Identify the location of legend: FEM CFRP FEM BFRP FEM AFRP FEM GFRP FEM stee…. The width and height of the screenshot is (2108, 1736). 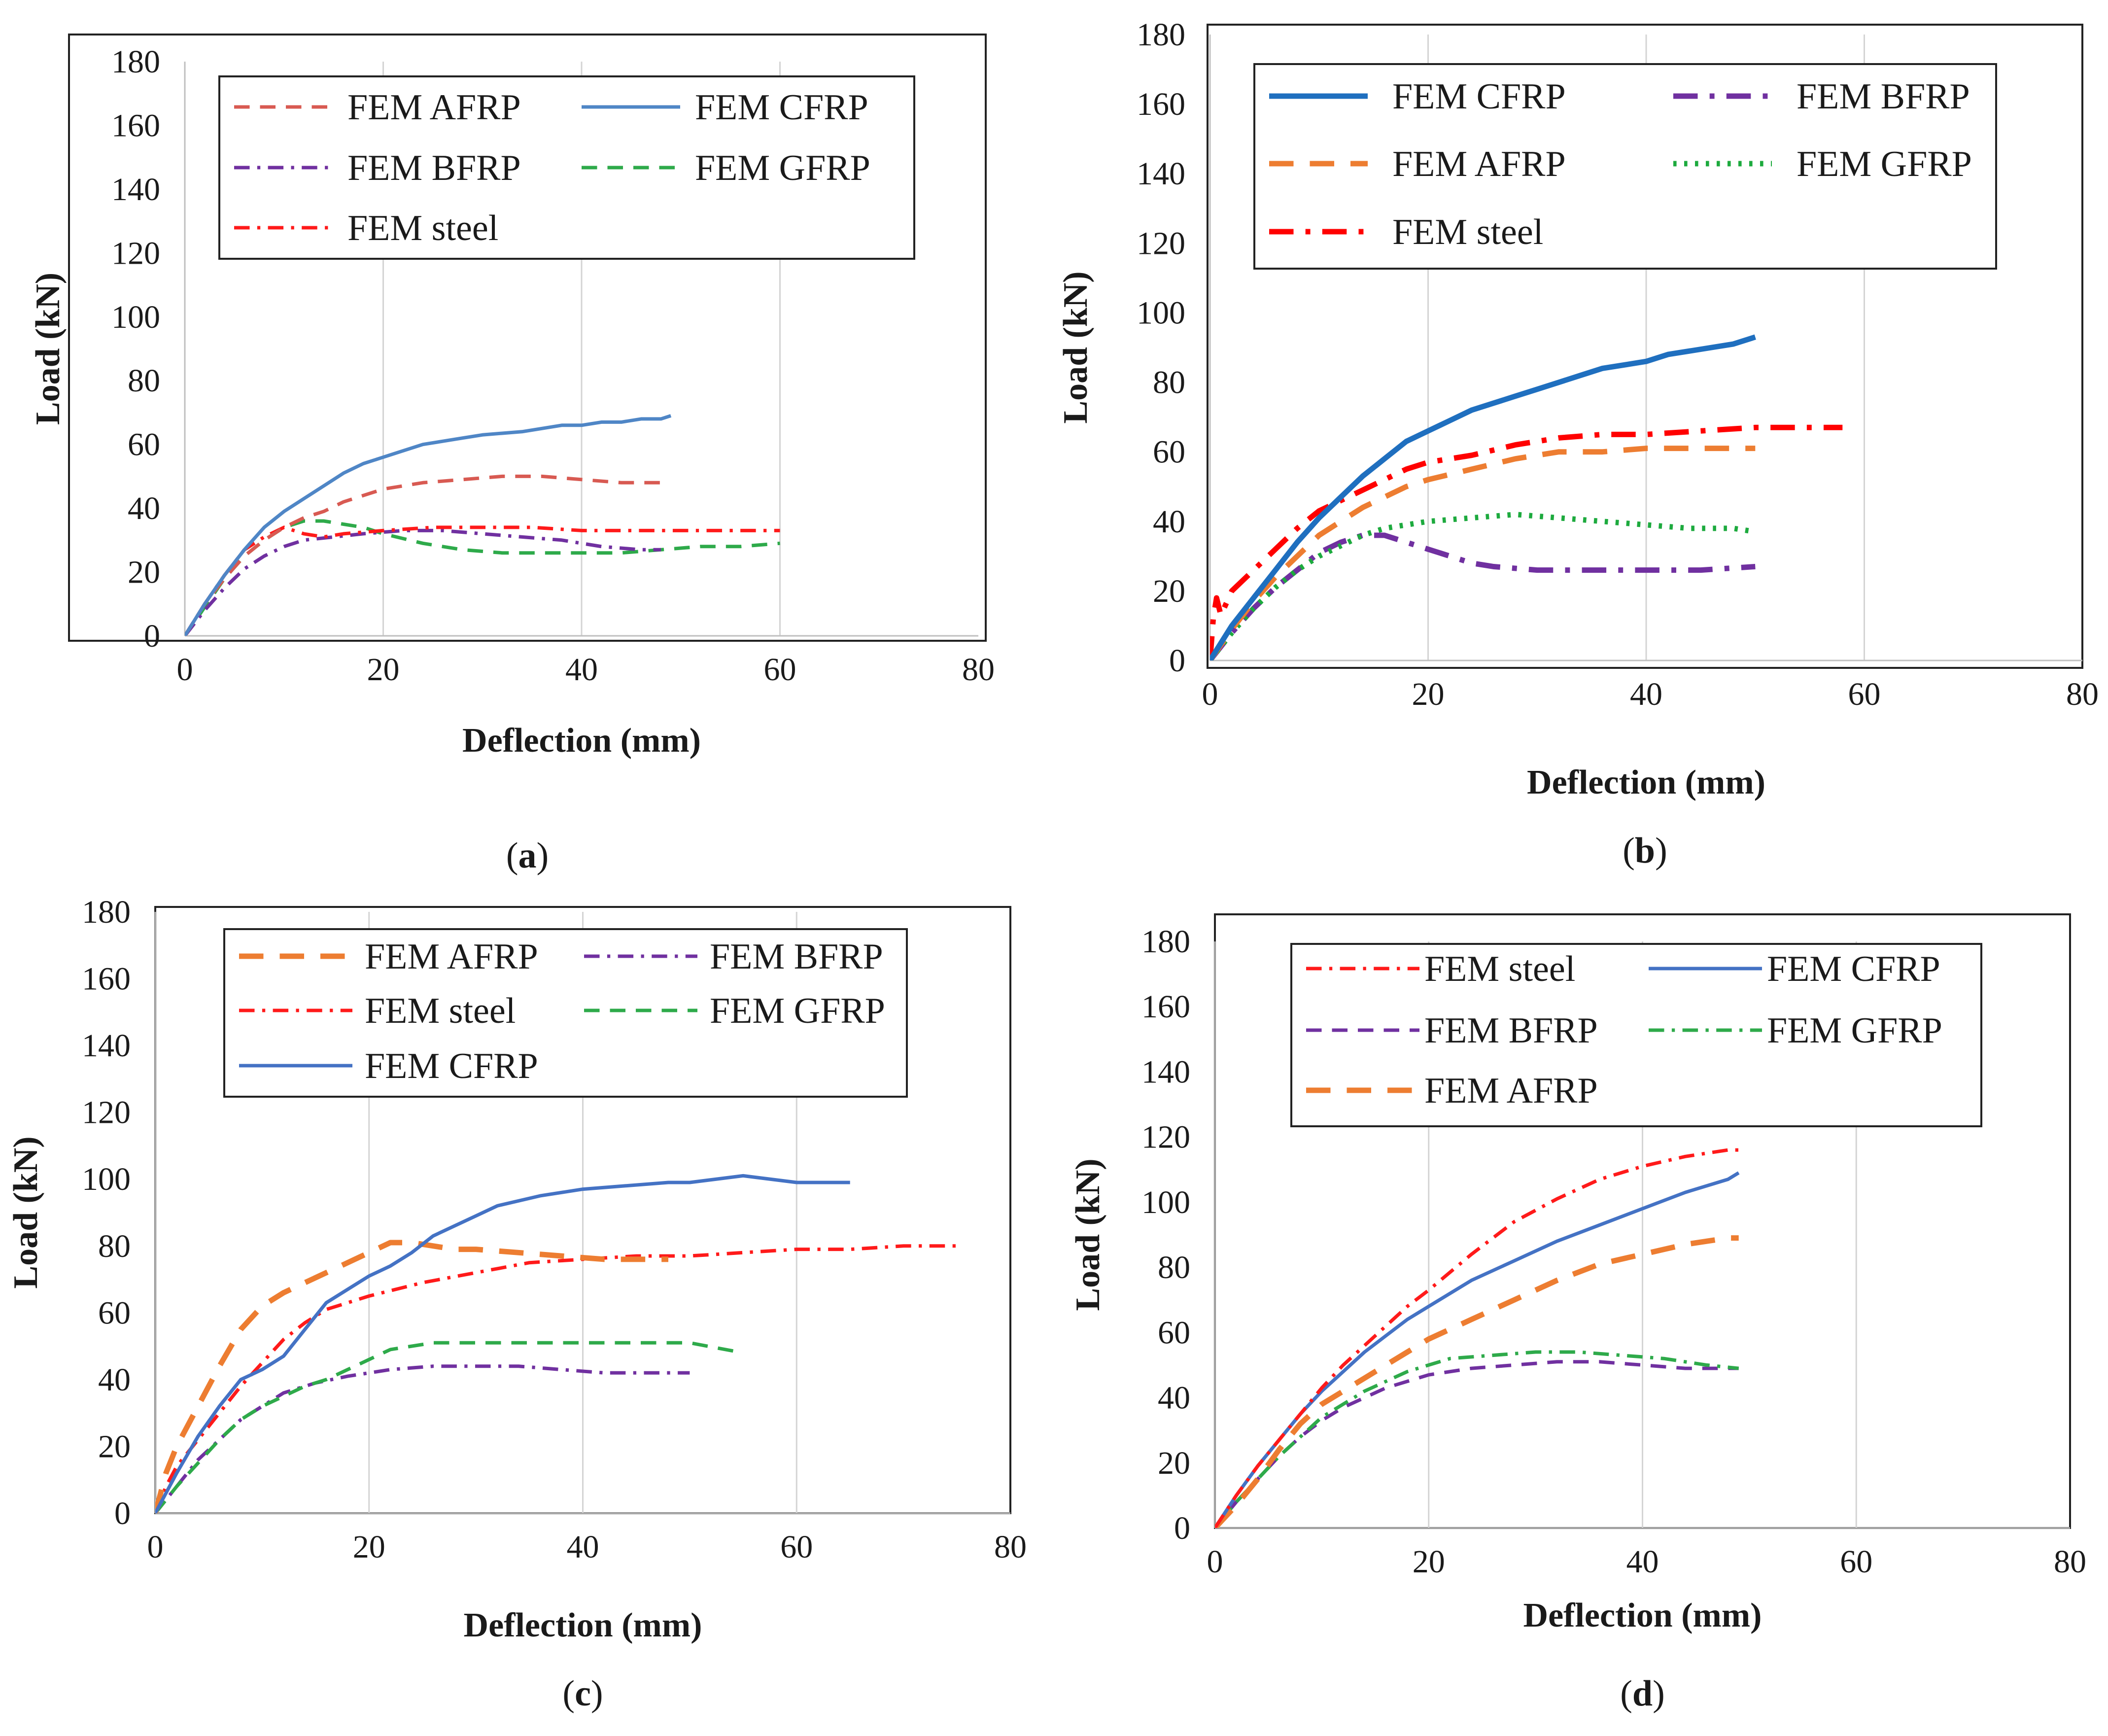
(1625, 166).